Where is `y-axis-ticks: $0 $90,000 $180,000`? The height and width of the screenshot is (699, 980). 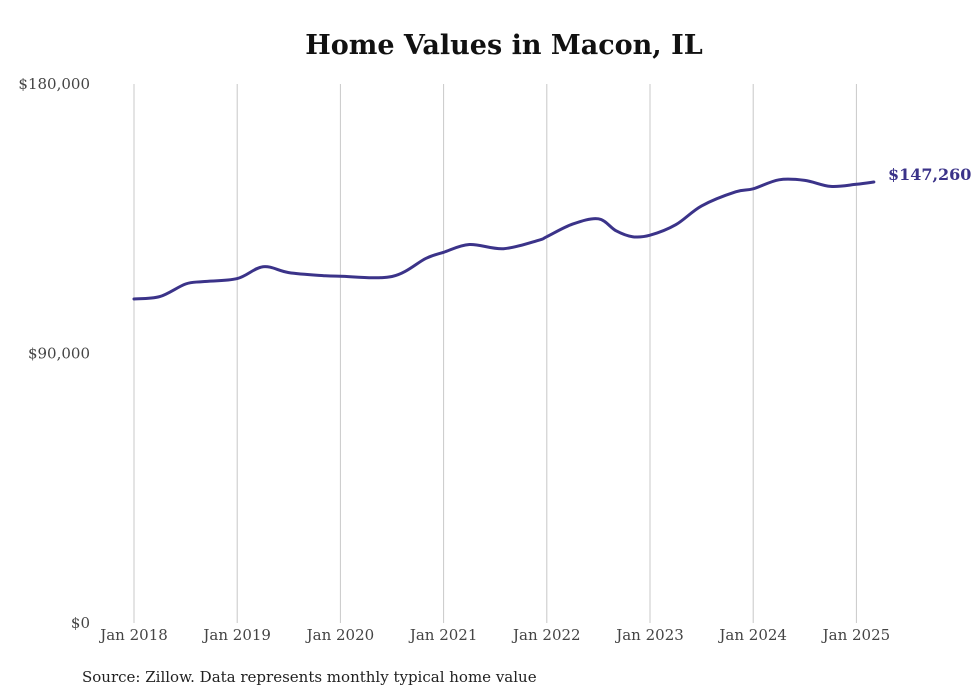
y-axis-ticks: $0 $90,000 $180,000 is located at coordinates (54, 353).